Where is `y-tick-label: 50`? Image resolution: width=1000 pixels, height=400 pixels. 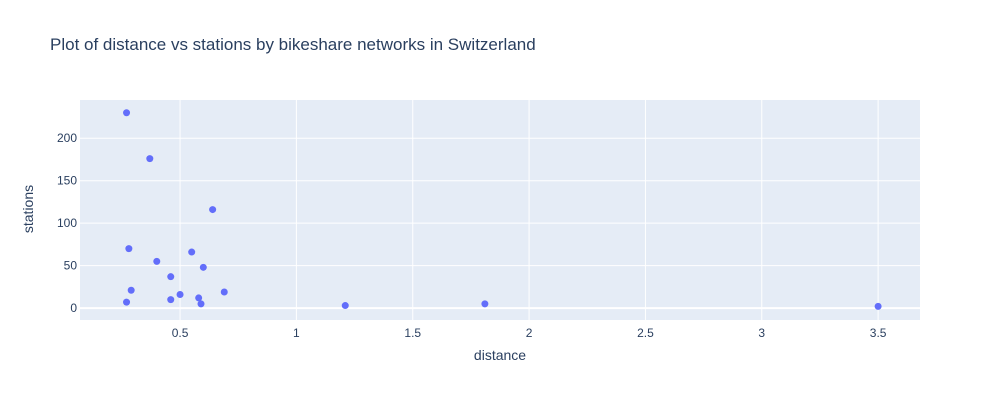 y-tick-label: 50 is located at coordinates (71, 266).